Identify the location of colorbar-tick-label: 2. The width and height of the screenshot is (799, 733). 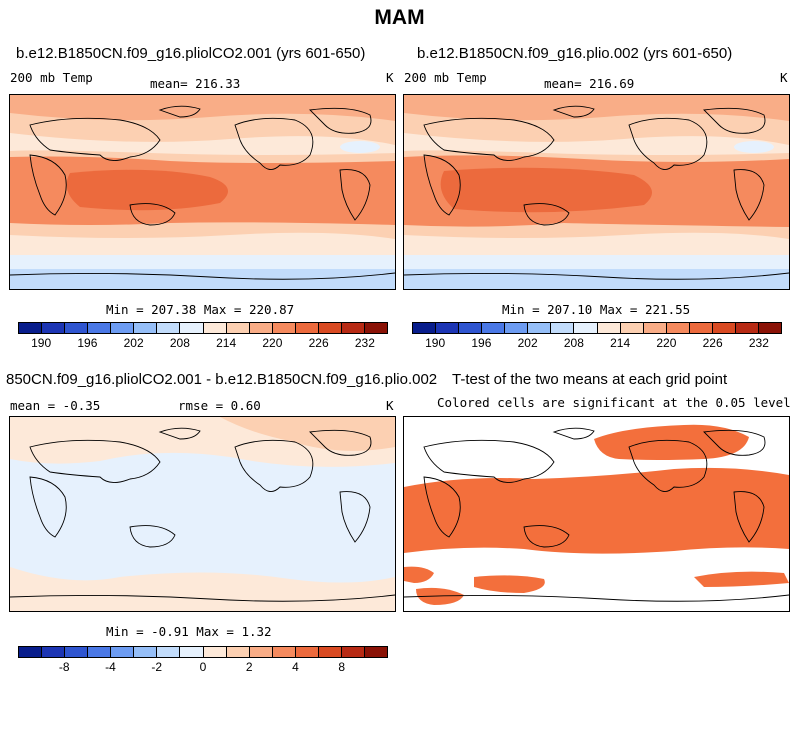
(249, 667).